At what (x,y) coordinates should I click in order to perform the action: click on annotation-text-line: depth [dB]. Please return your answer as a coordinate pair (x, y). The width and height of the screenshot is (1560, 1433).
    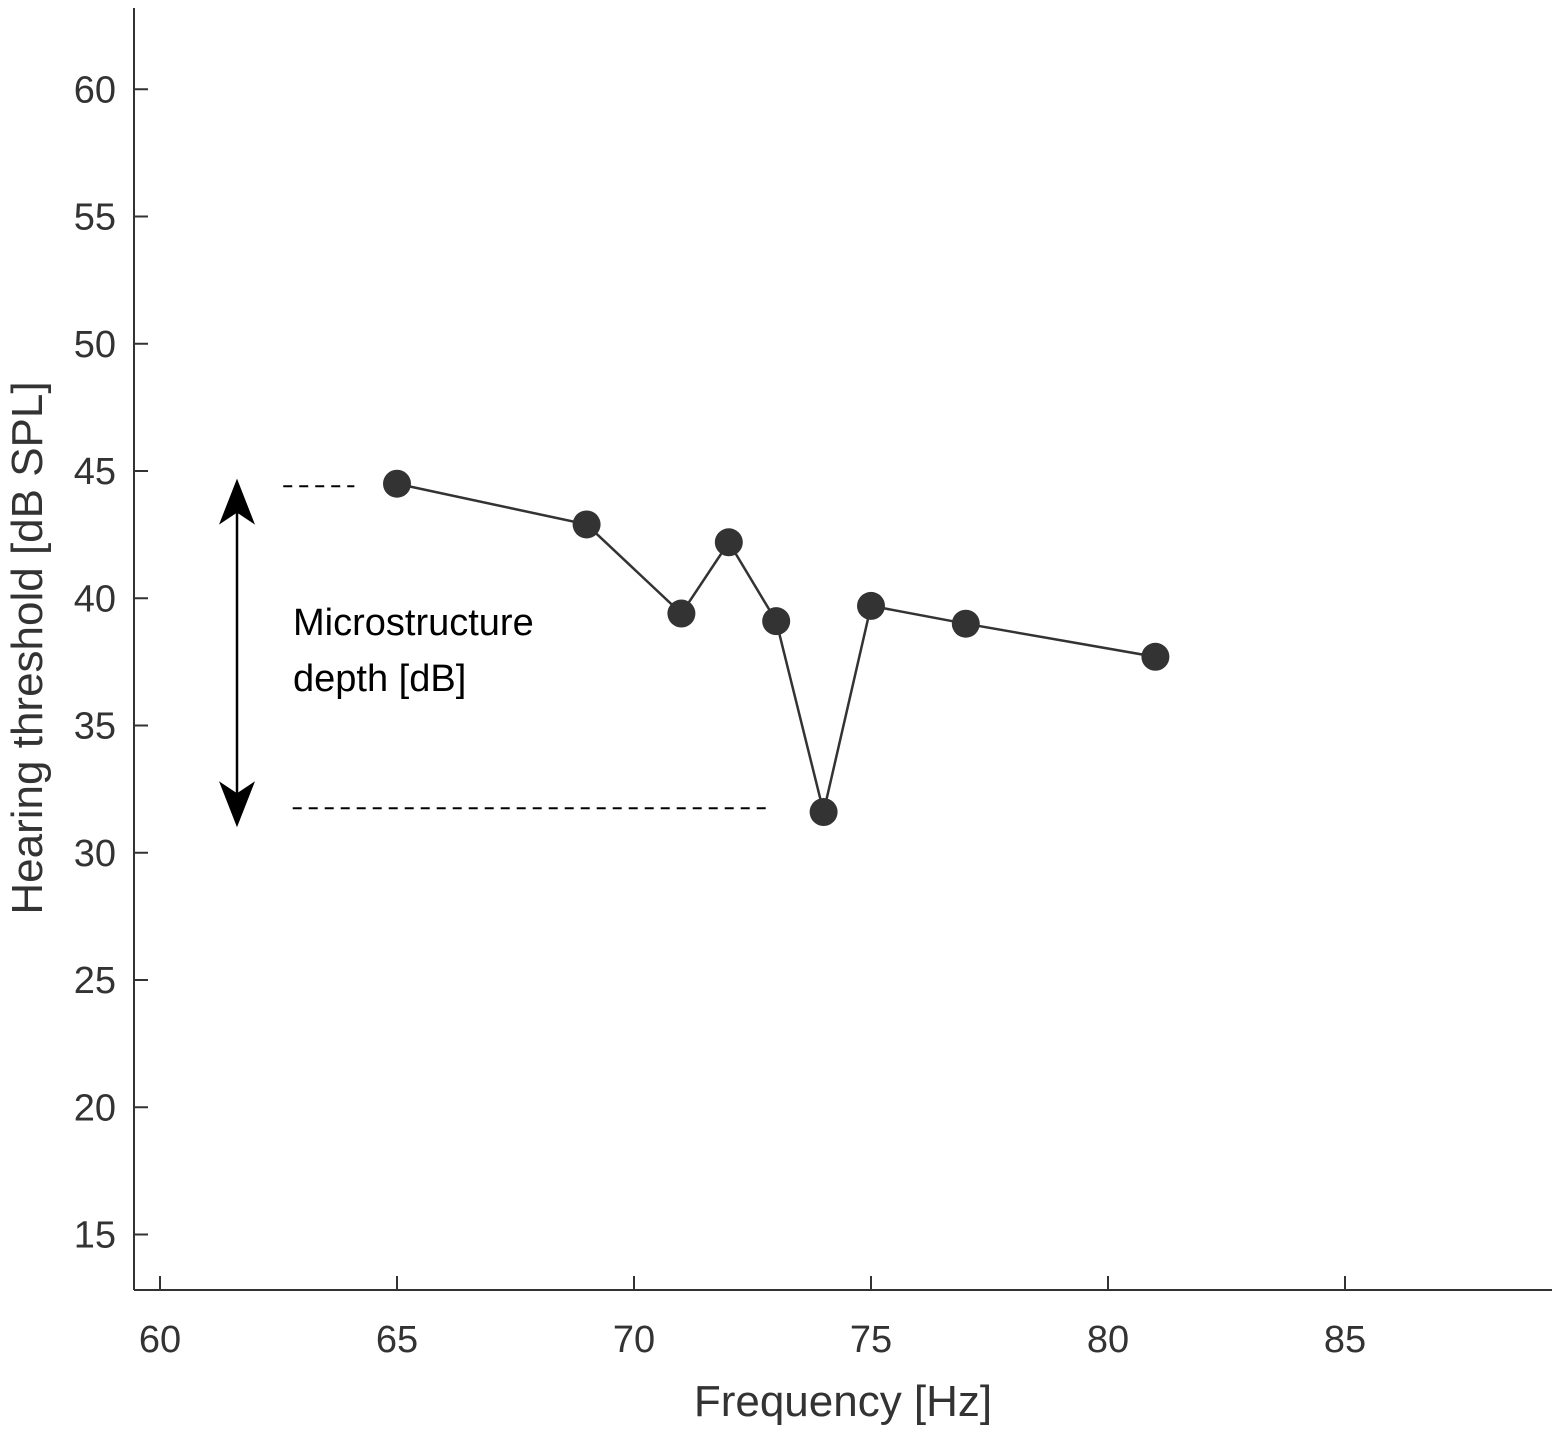
    Looking at the image, I should click on (379, 679).